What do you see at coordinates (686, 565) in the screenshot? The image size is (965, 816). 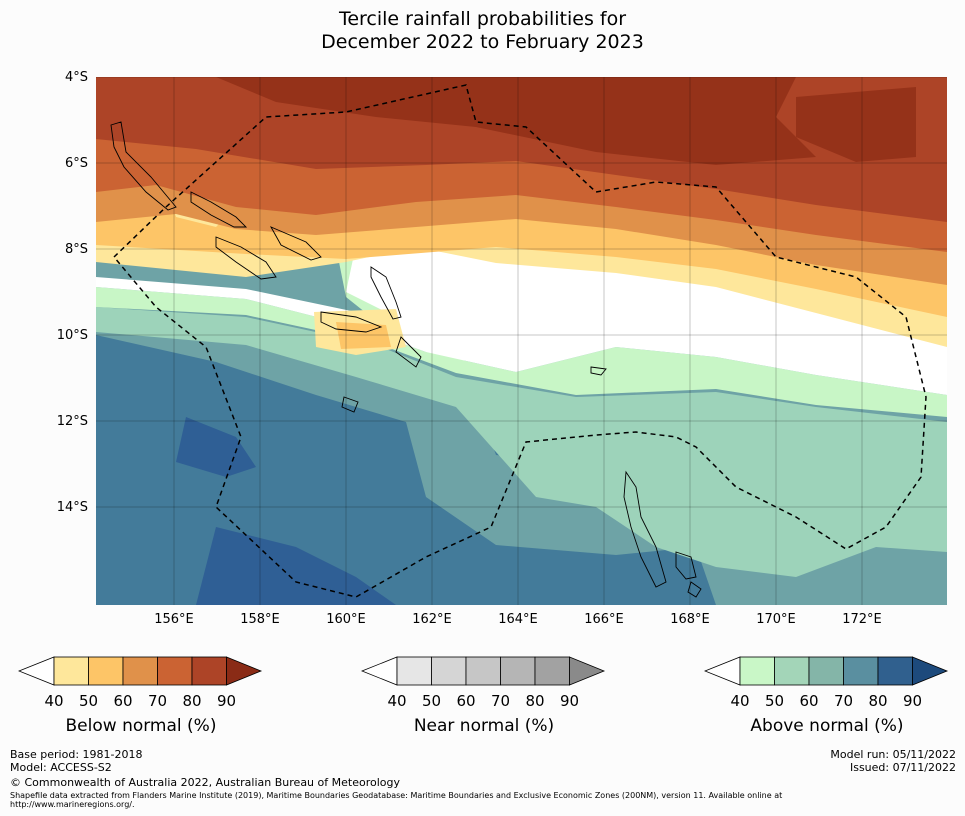 I see `island-malakula` at bounding box center [686, 565].